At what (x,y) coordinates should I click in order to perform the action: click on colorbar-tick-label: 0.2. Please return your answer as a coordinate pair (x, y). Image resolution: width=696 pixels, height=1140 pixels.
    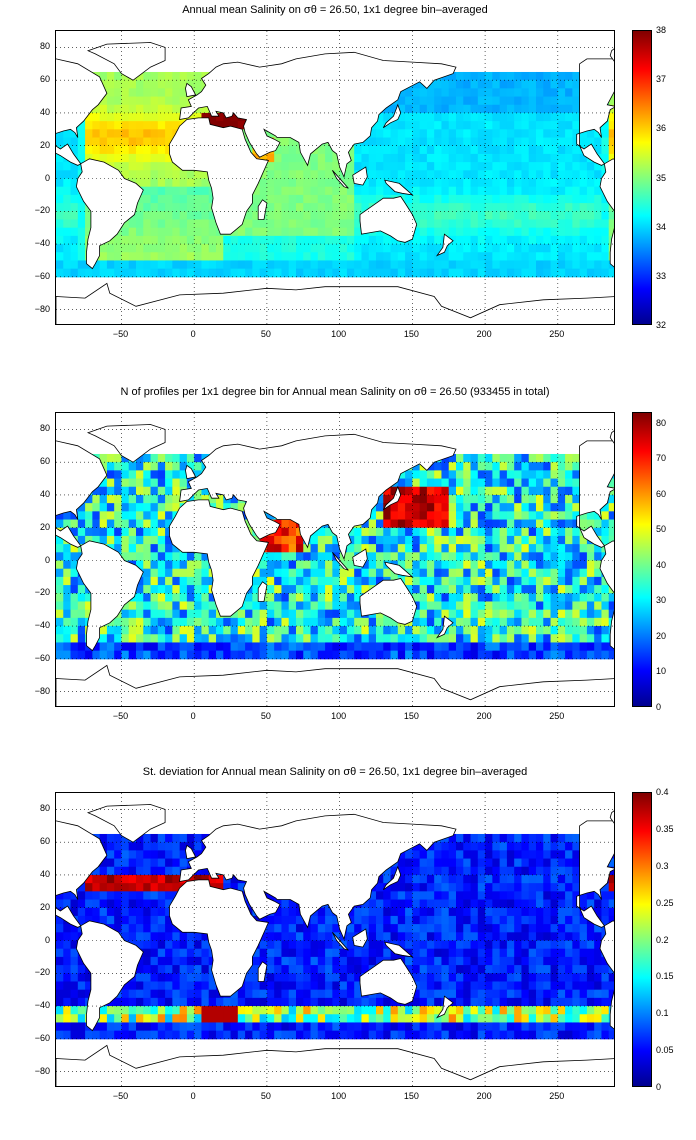
    Looking at the image, I should click on (662, 939).